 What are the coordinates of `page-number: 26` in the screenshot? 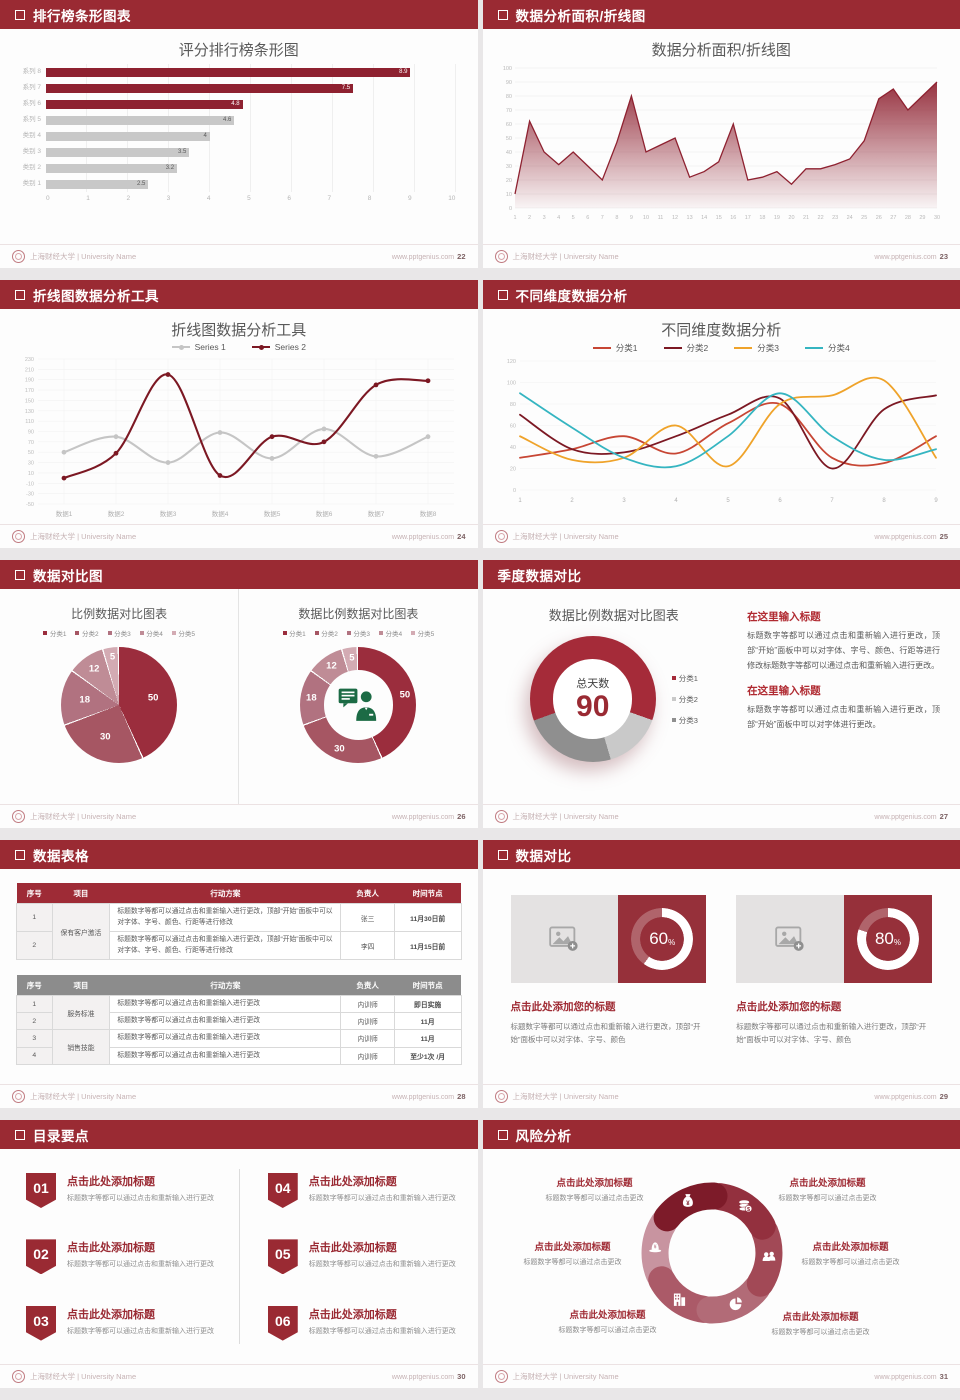 It's located at (461, 816).